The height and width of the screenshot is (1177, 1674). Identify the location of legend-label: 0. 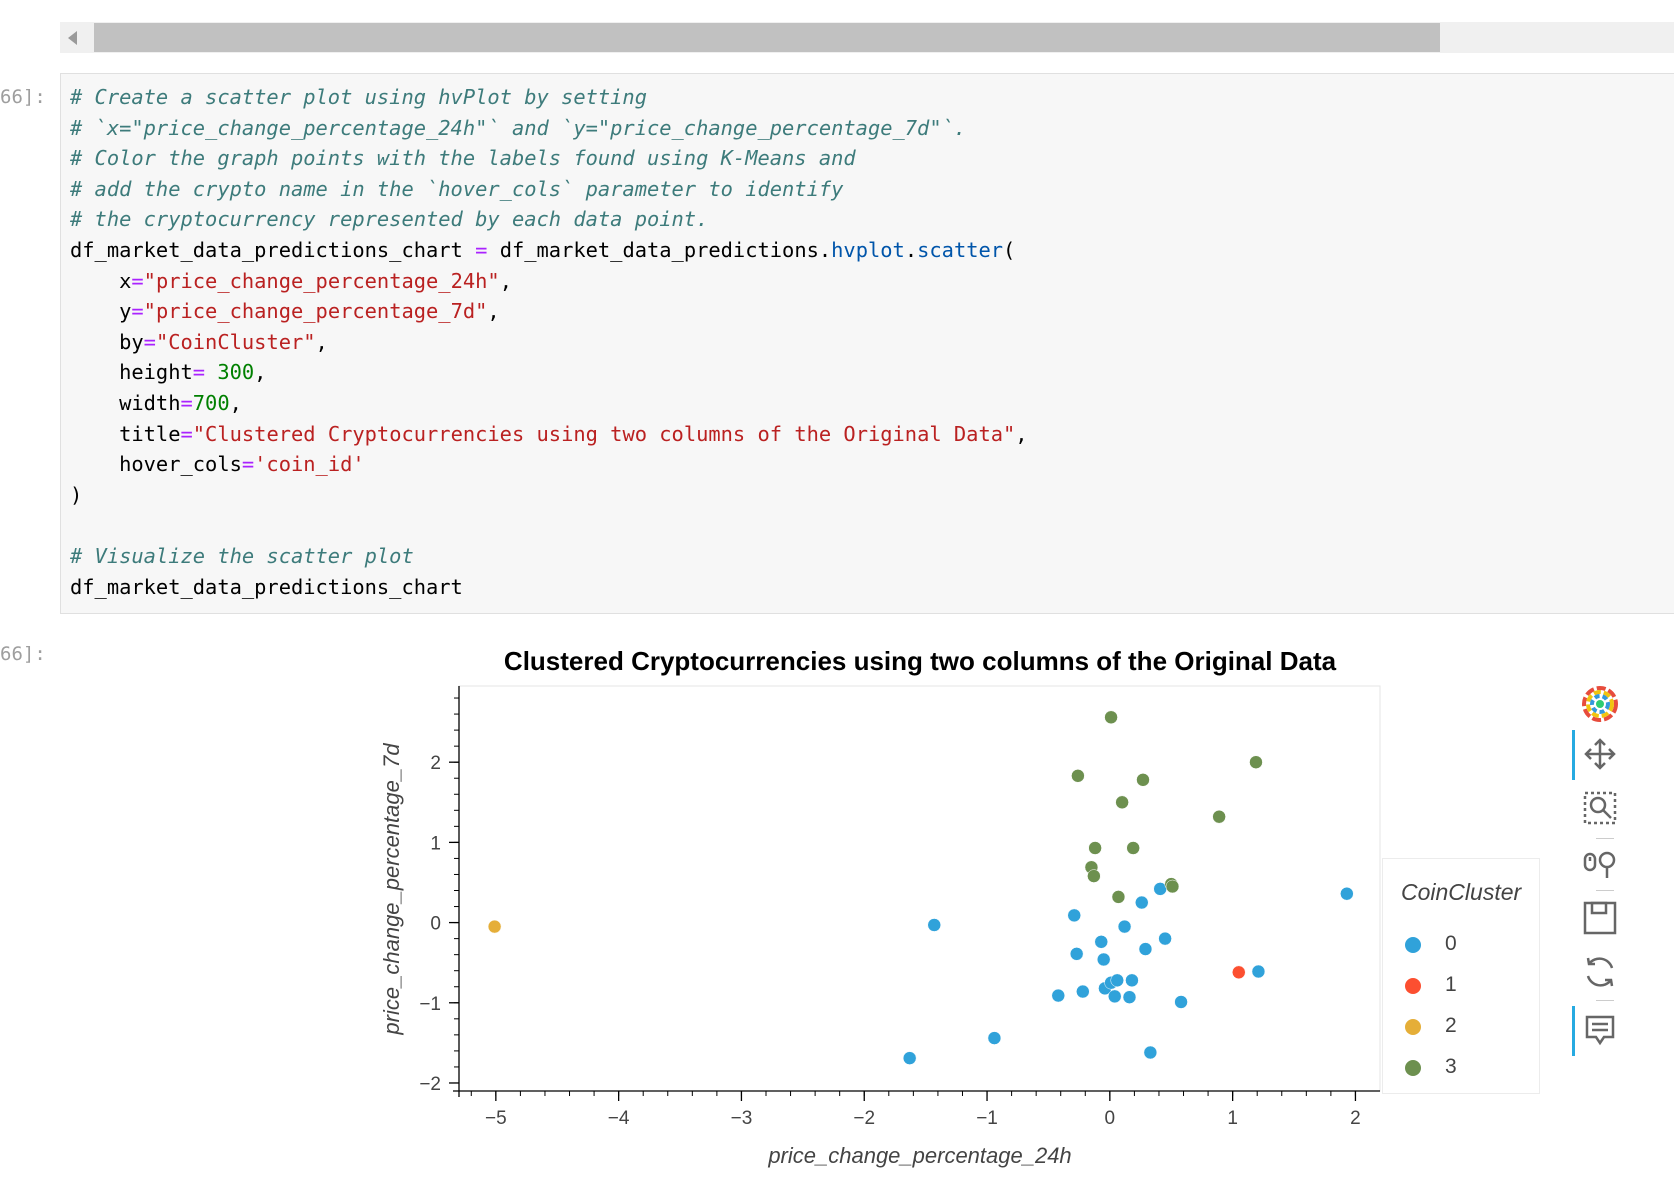
(1451, 943).